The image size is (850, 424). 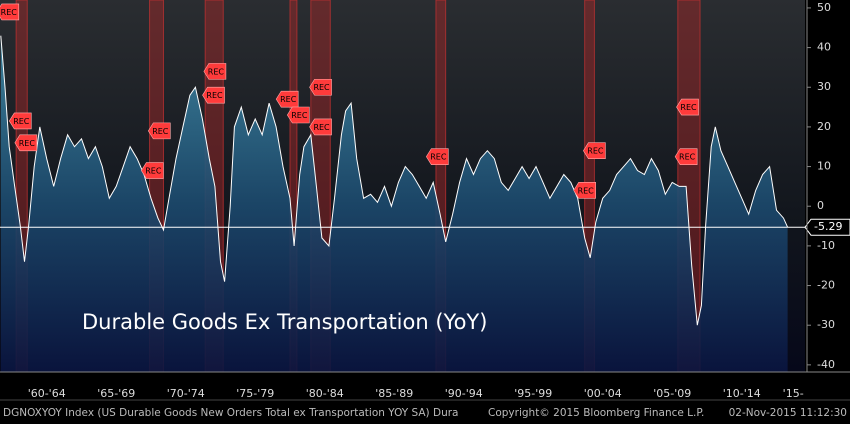 What do you see at coordinates (255, 393) in the screenshot?
I see `x-tick-label: '75-'79` at bounding box center [255, 393].